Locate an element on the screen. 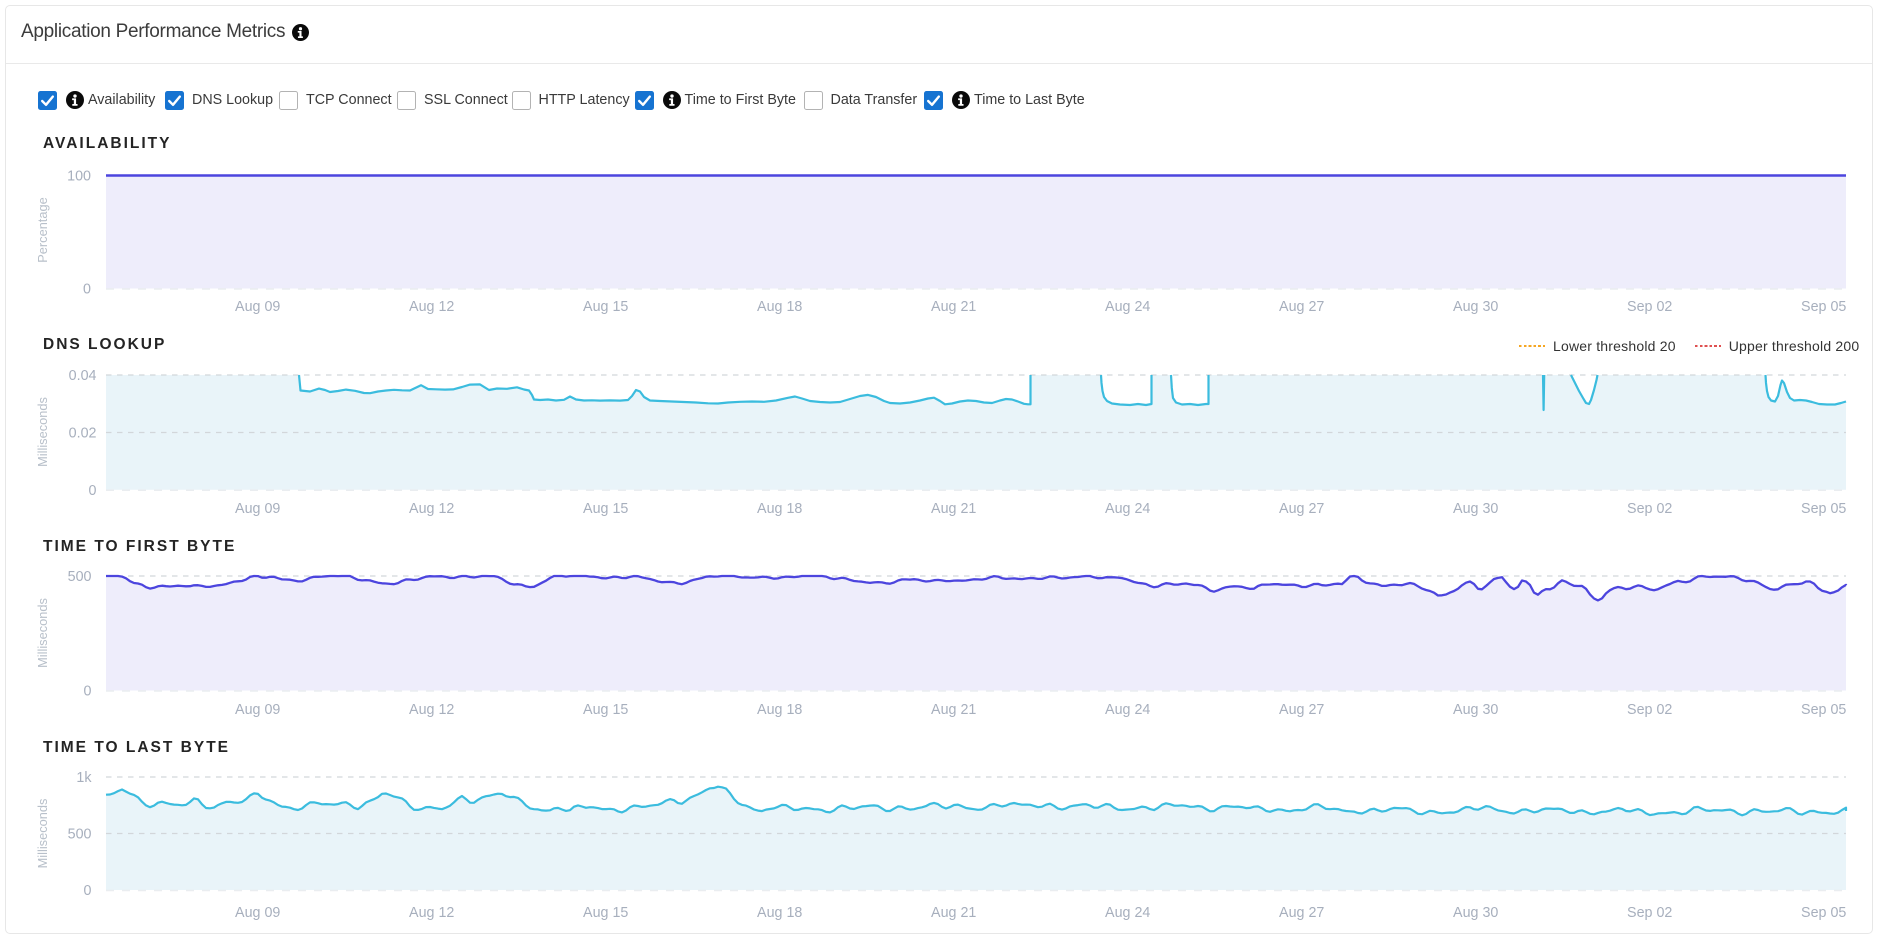 Image resolution: width=1878 pixels, height=944 pixels. svg-text: 1k is located at coordinates (84, 778).